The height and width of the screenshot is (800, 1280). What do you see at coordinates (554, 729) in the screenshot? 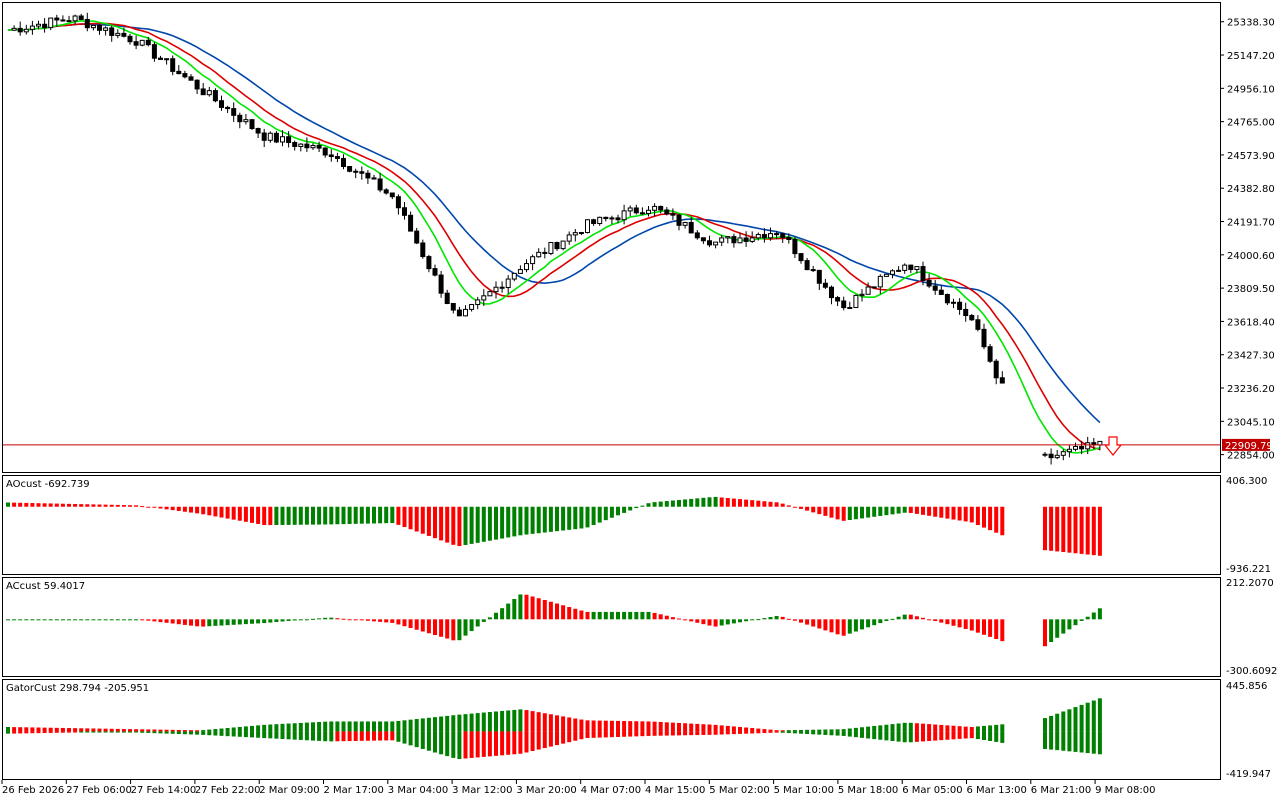
I see `gator-pane` at bounding box center [554, 729].